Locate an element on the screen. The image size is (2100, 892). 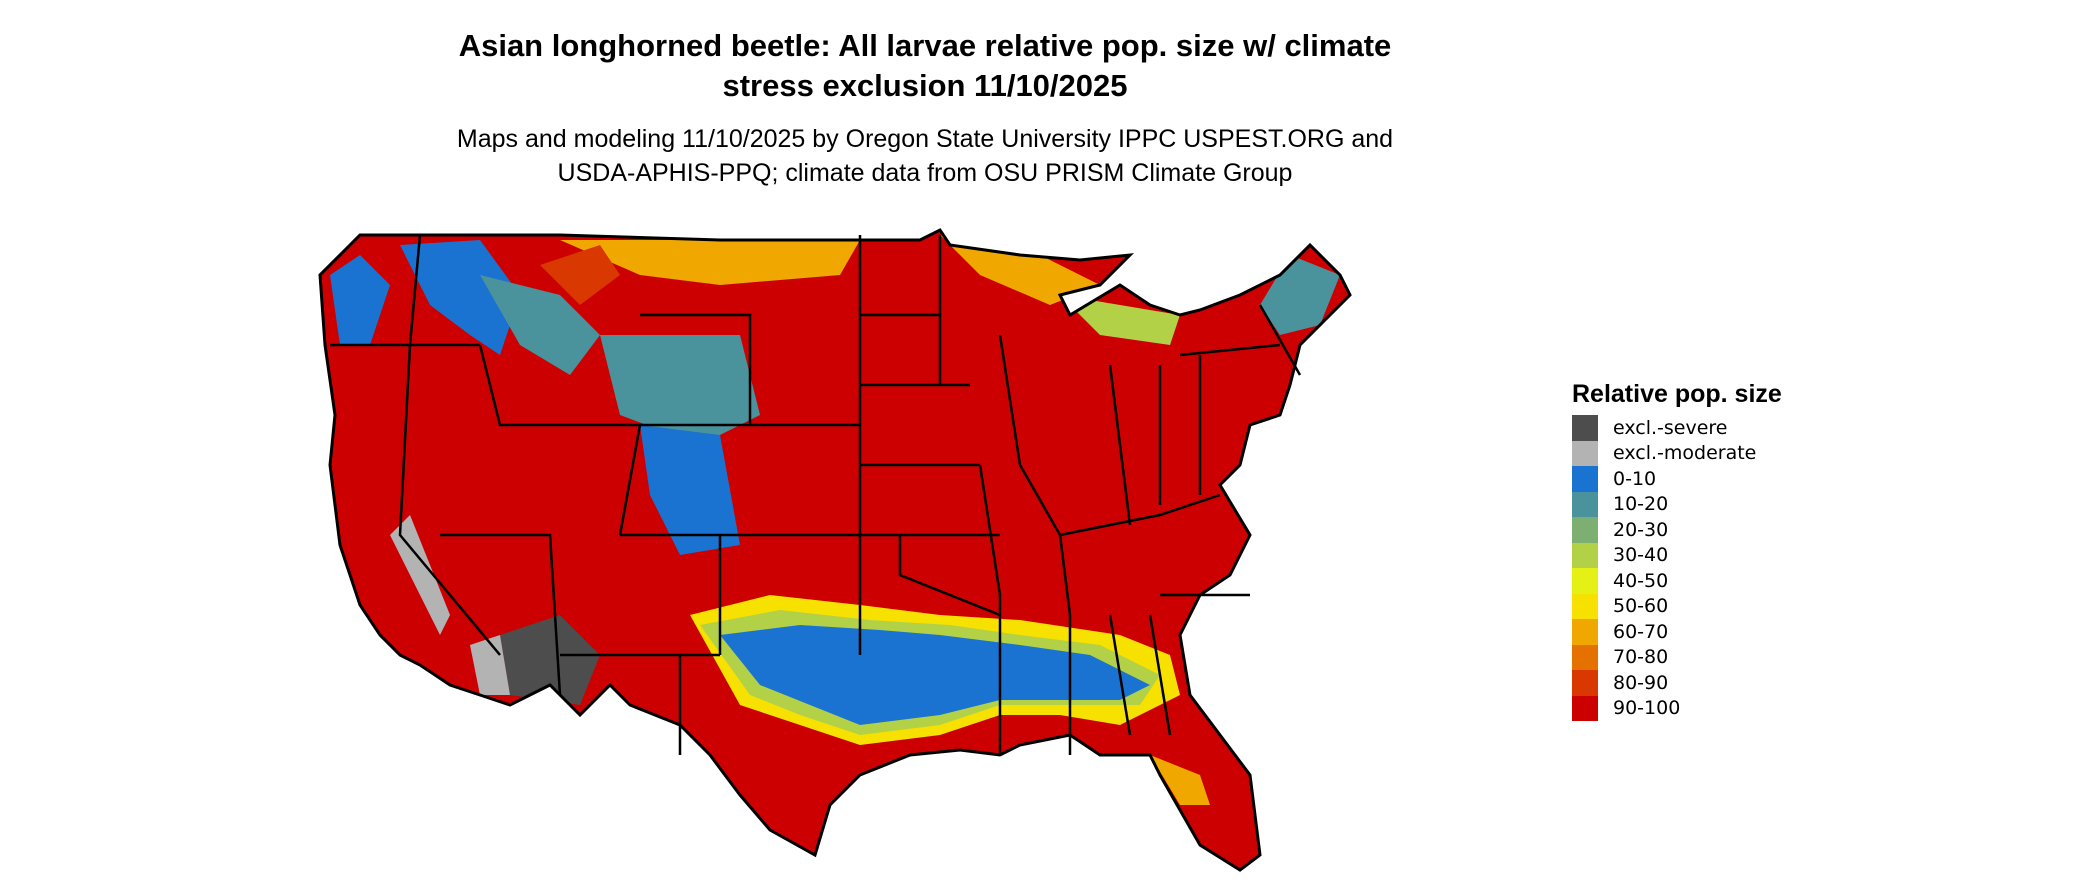
legend-title: Relative pop. size is located at coordinates (1677, 394).